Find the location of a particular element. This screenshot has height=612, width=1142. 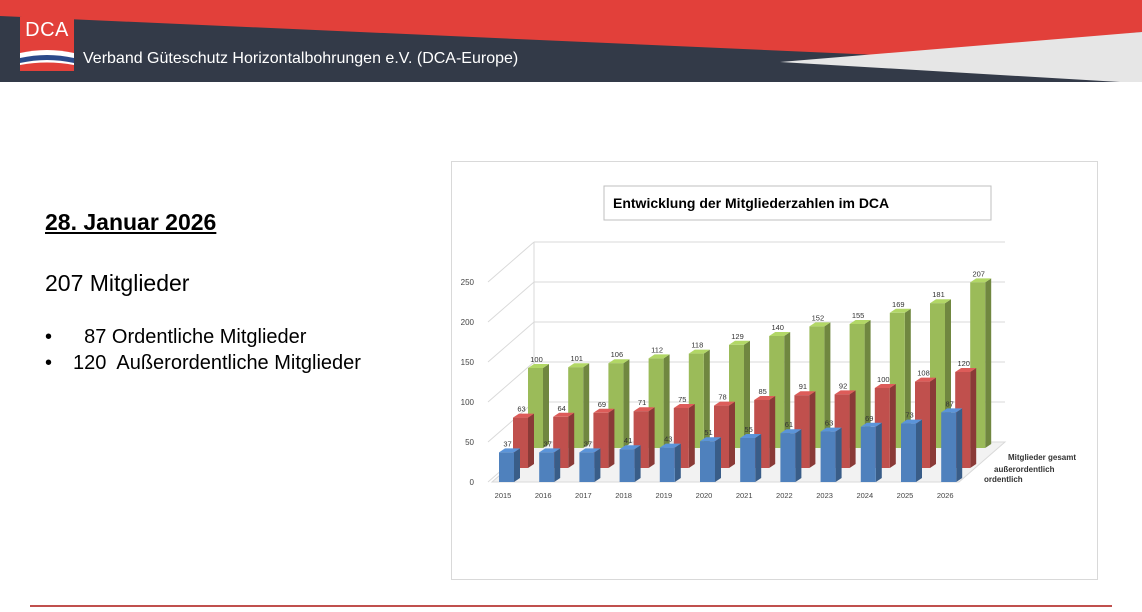

legend-label: außerordentlich is located at coordinates (1024, 469).